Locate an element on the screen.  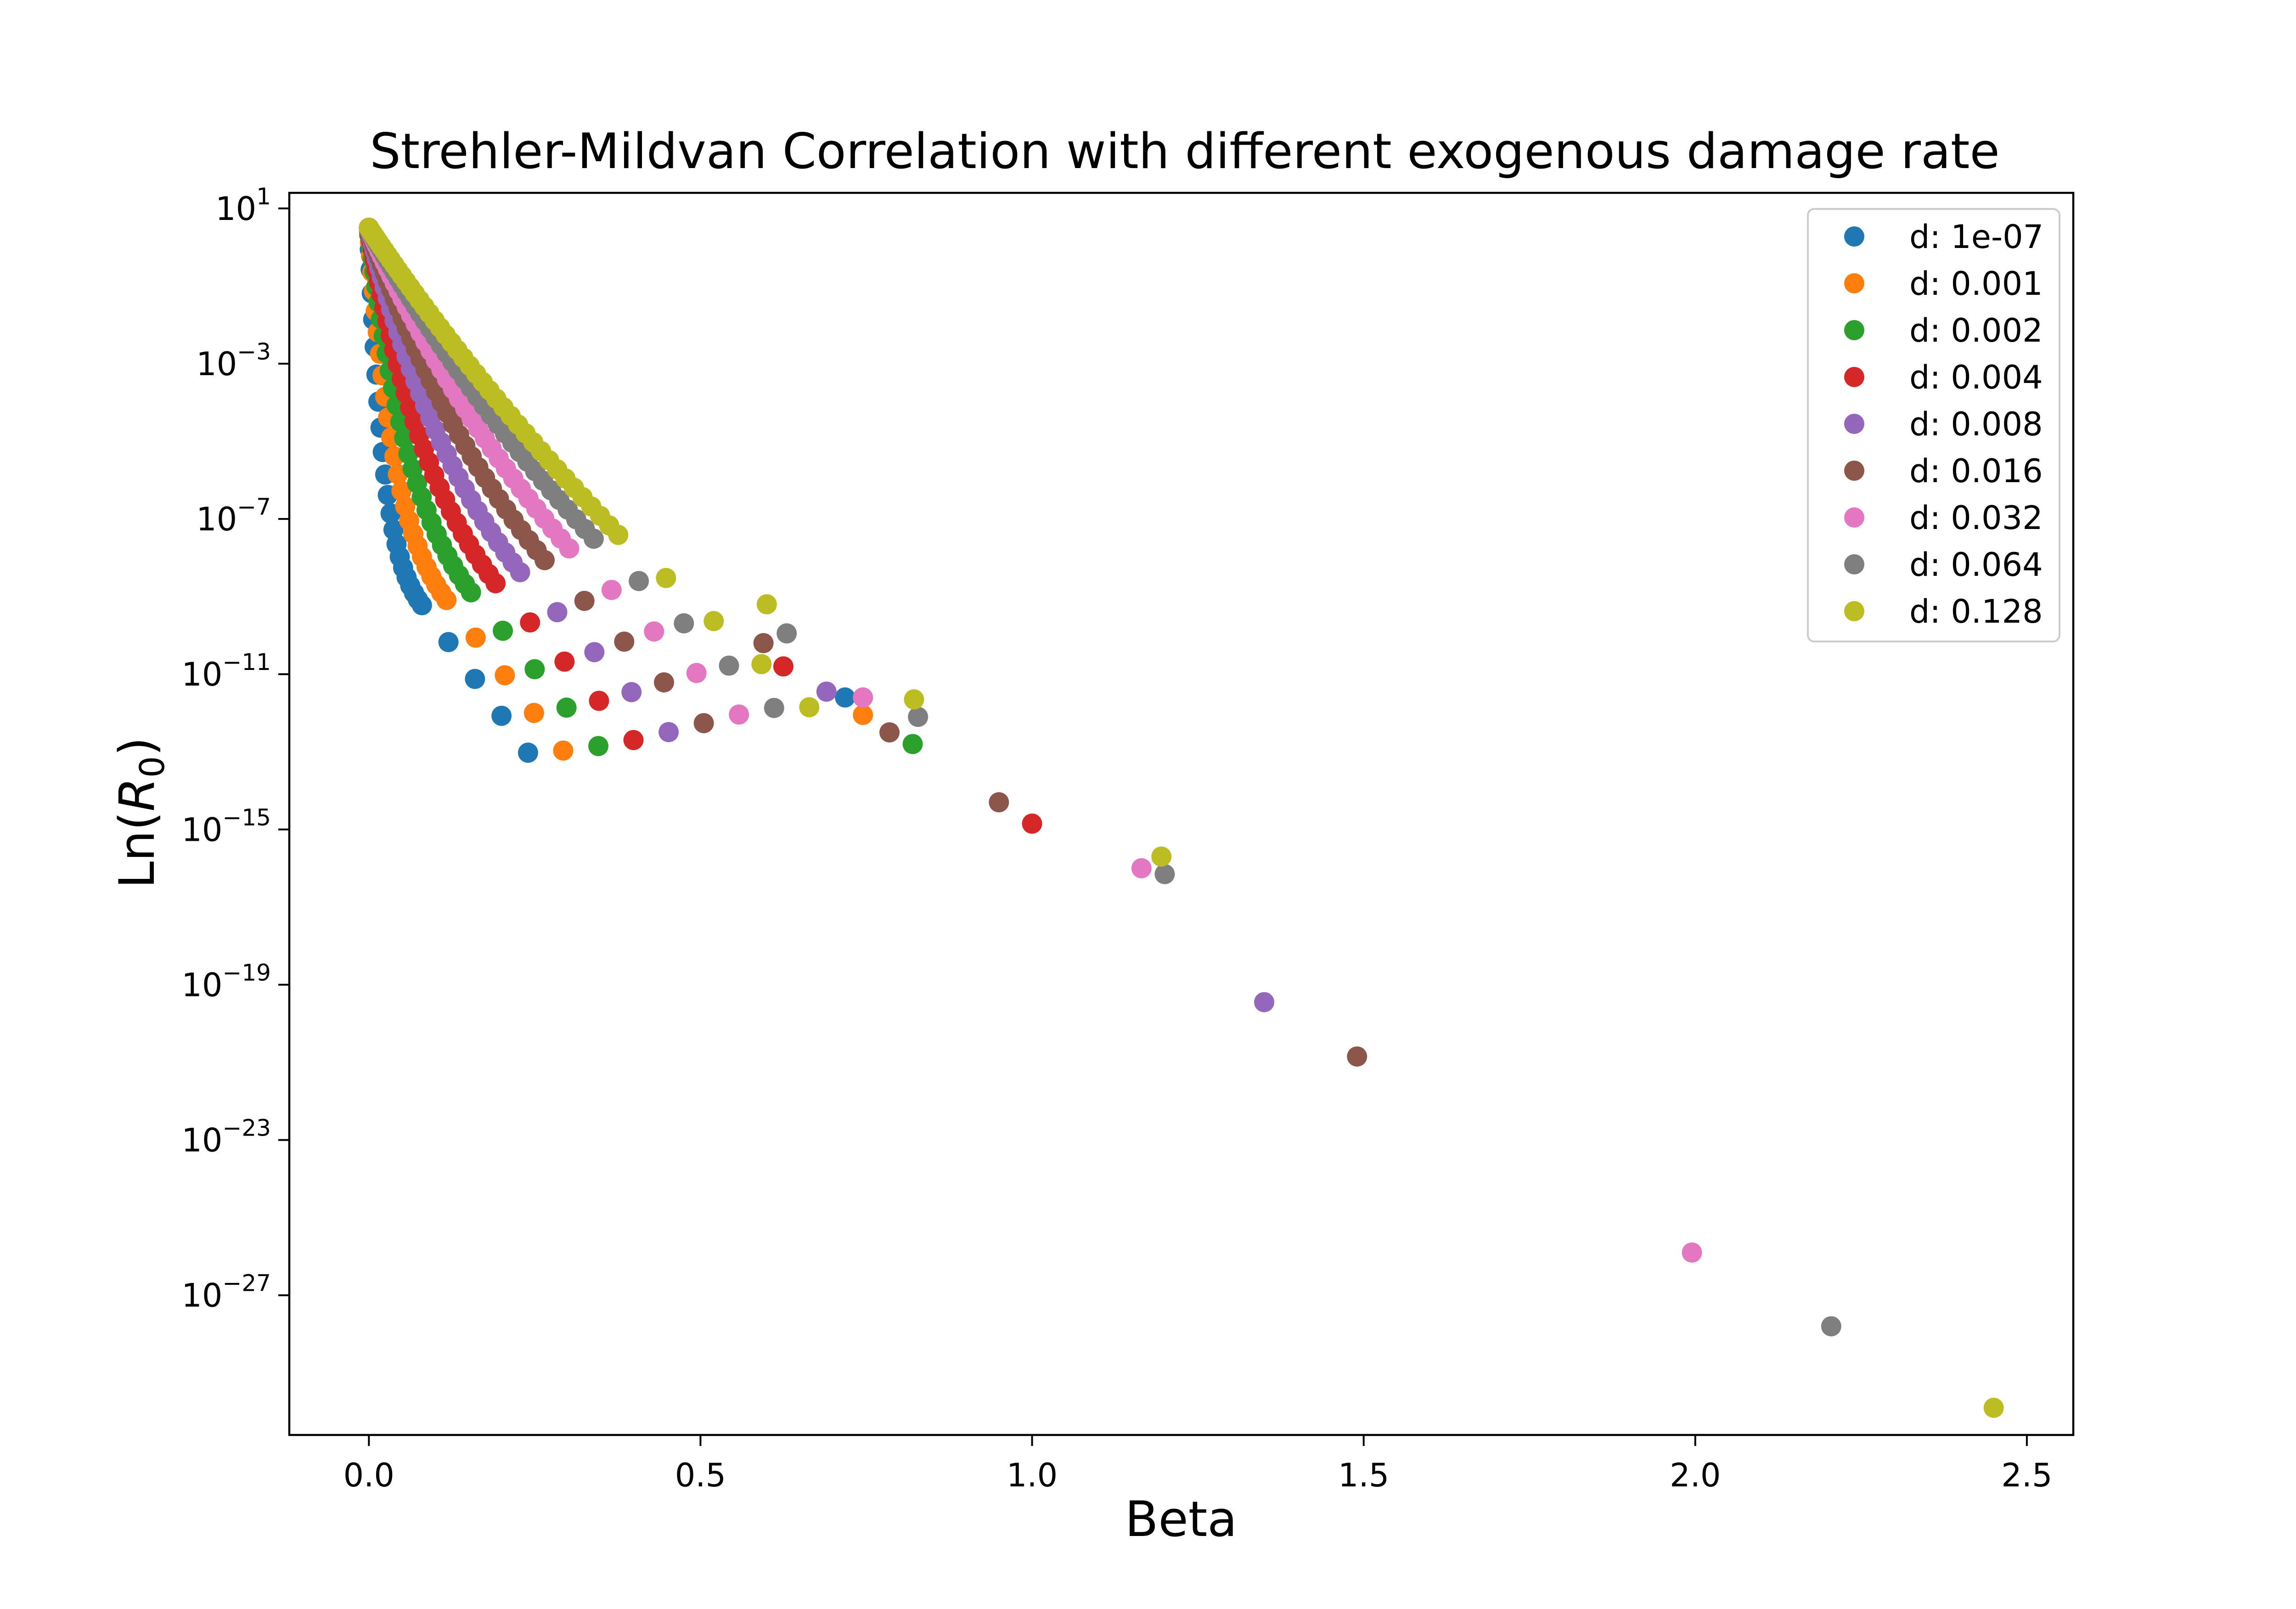
legend-label: d: 0.016 is located at coordinates (1976, 471).